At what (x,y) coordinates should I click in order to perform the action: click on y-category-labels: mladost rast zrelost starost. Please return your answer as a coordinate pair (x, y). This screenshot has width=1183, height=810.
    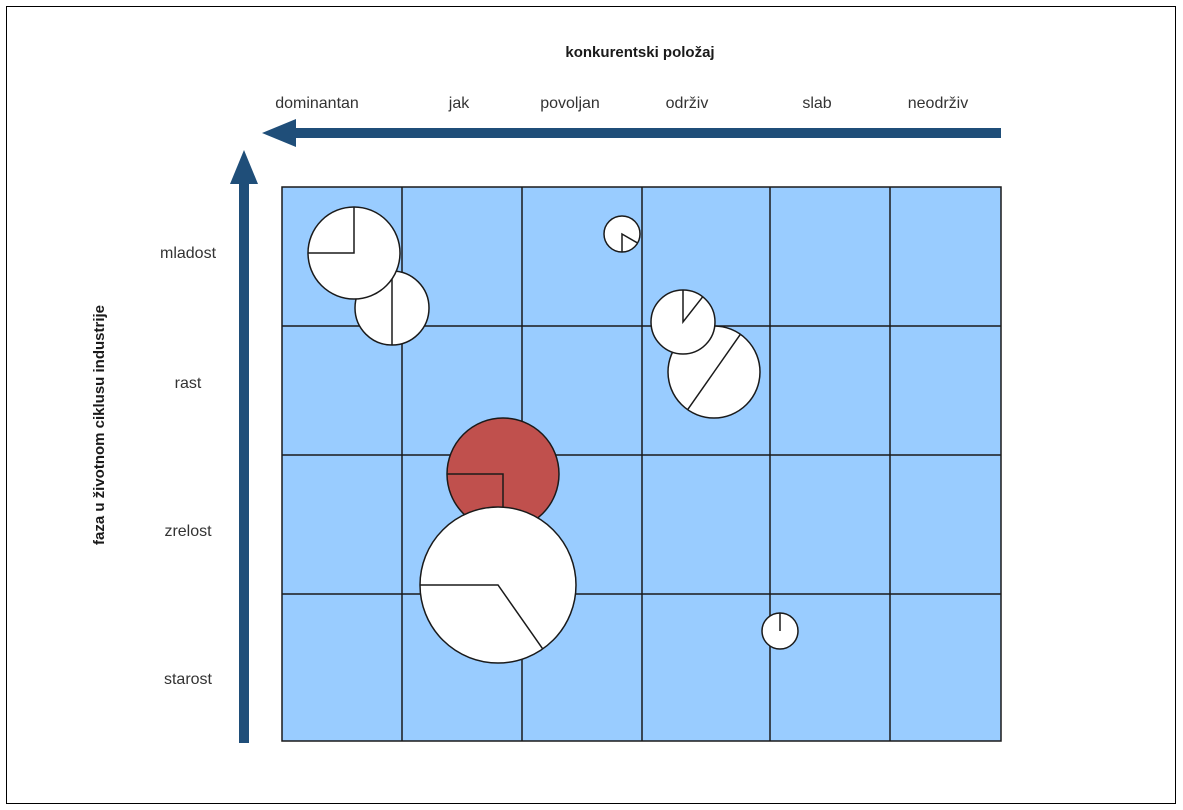
    Looking at the image, I should click on (188, 466).